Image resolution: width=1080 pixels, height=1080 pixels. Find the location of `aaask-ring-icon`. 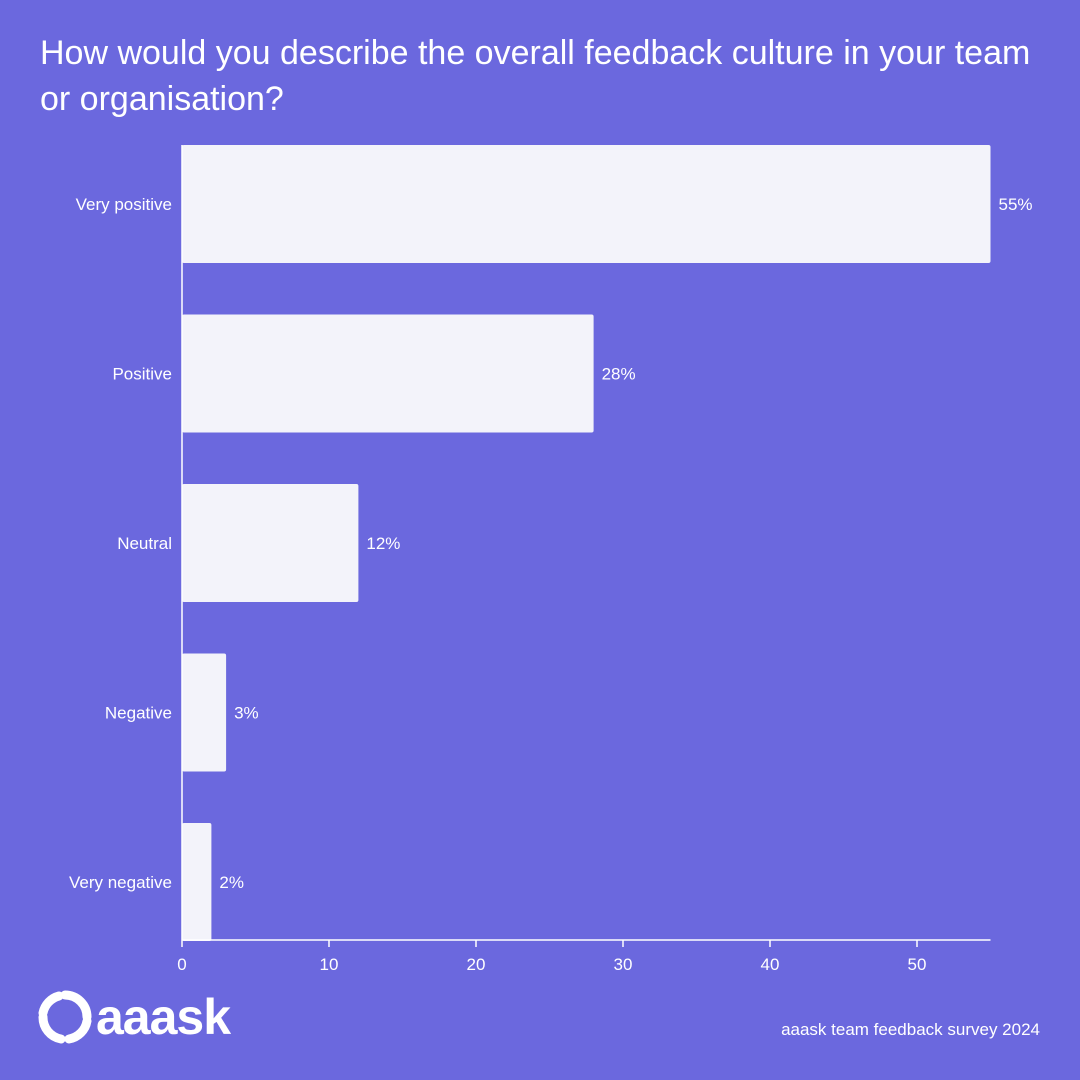

aaask-ring-icon is located at coordinates (65, 1017).